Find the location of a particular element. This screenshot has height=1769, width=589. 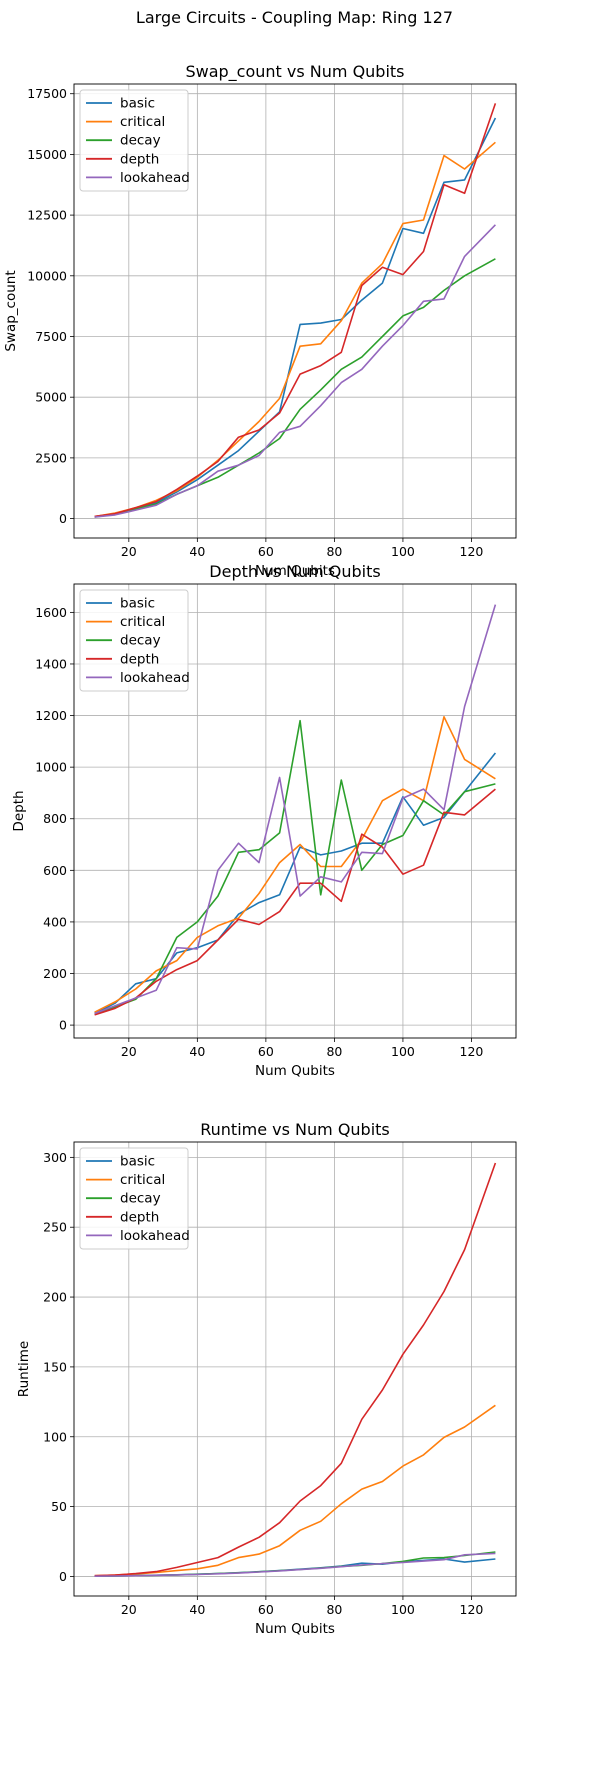

runtime-chart-title: Runtime vs Num Qubits is located at coordinates (295, 1129).